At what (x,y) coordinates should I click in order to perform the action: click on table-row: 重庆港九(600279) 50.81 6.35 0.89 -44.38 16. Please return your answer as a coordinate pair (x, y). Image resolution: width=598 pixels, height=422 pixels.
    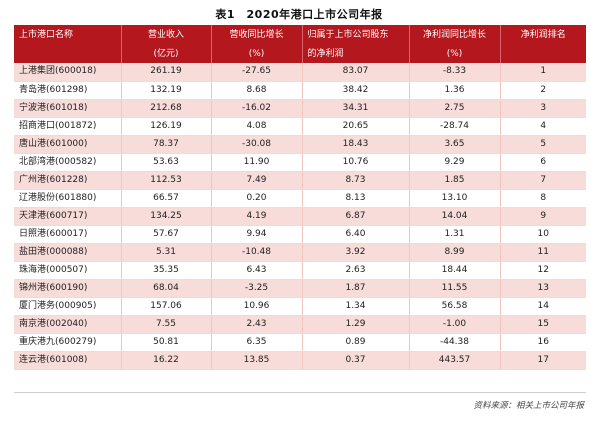
    Looking at the image, I should click on (300, 342).